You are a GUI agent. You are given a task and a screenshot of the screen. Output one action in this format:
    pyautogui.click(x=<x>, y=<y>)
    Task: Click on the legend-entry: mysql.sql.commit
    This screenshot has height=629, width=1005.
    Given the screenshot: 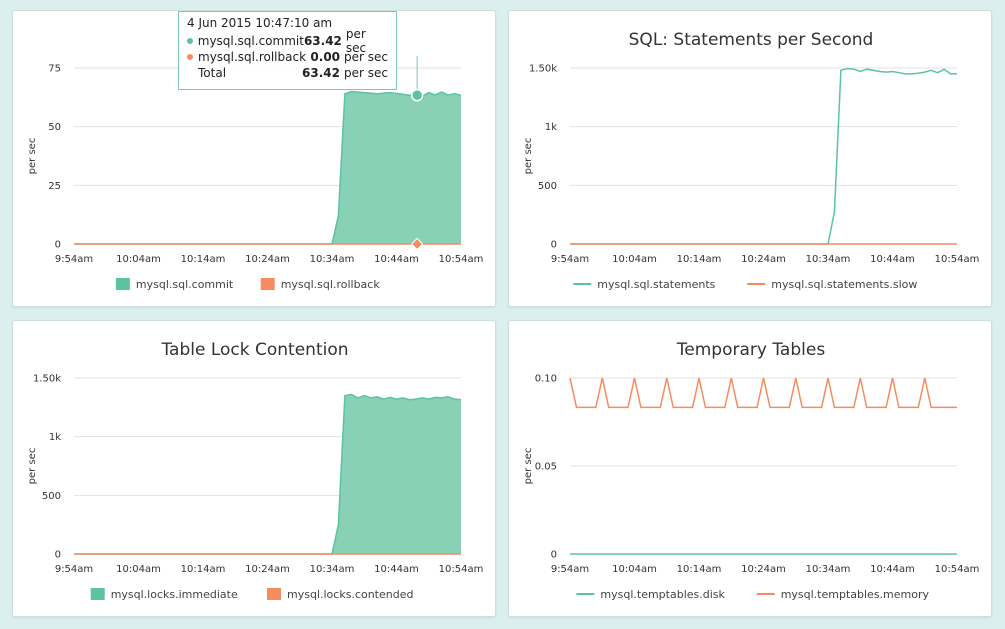 What is the action you would take?
    pyautogui.click(x=185, y=284)
    